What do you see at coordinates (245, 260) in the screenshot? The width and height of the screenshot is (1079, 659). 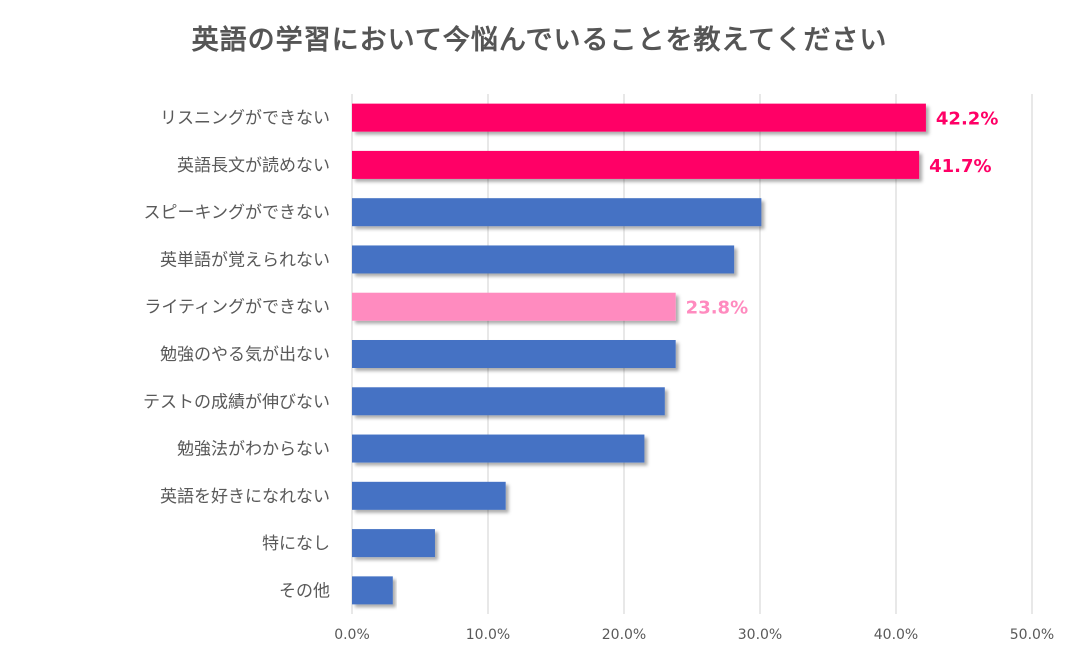 I see `category-label: 英単語が覚えられない` at bounding box center [245, 260].